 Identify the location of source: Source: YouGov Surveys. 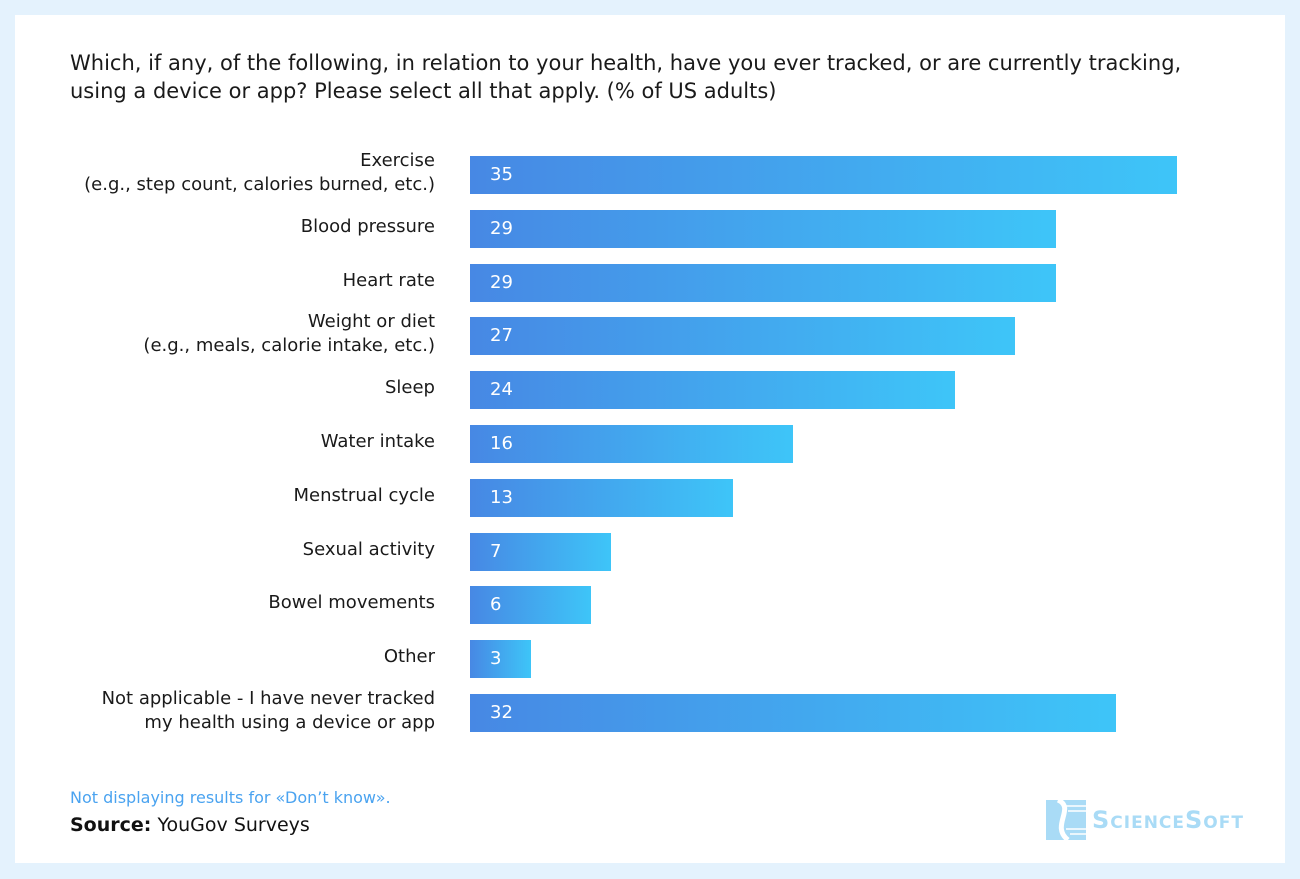
(190, 825).